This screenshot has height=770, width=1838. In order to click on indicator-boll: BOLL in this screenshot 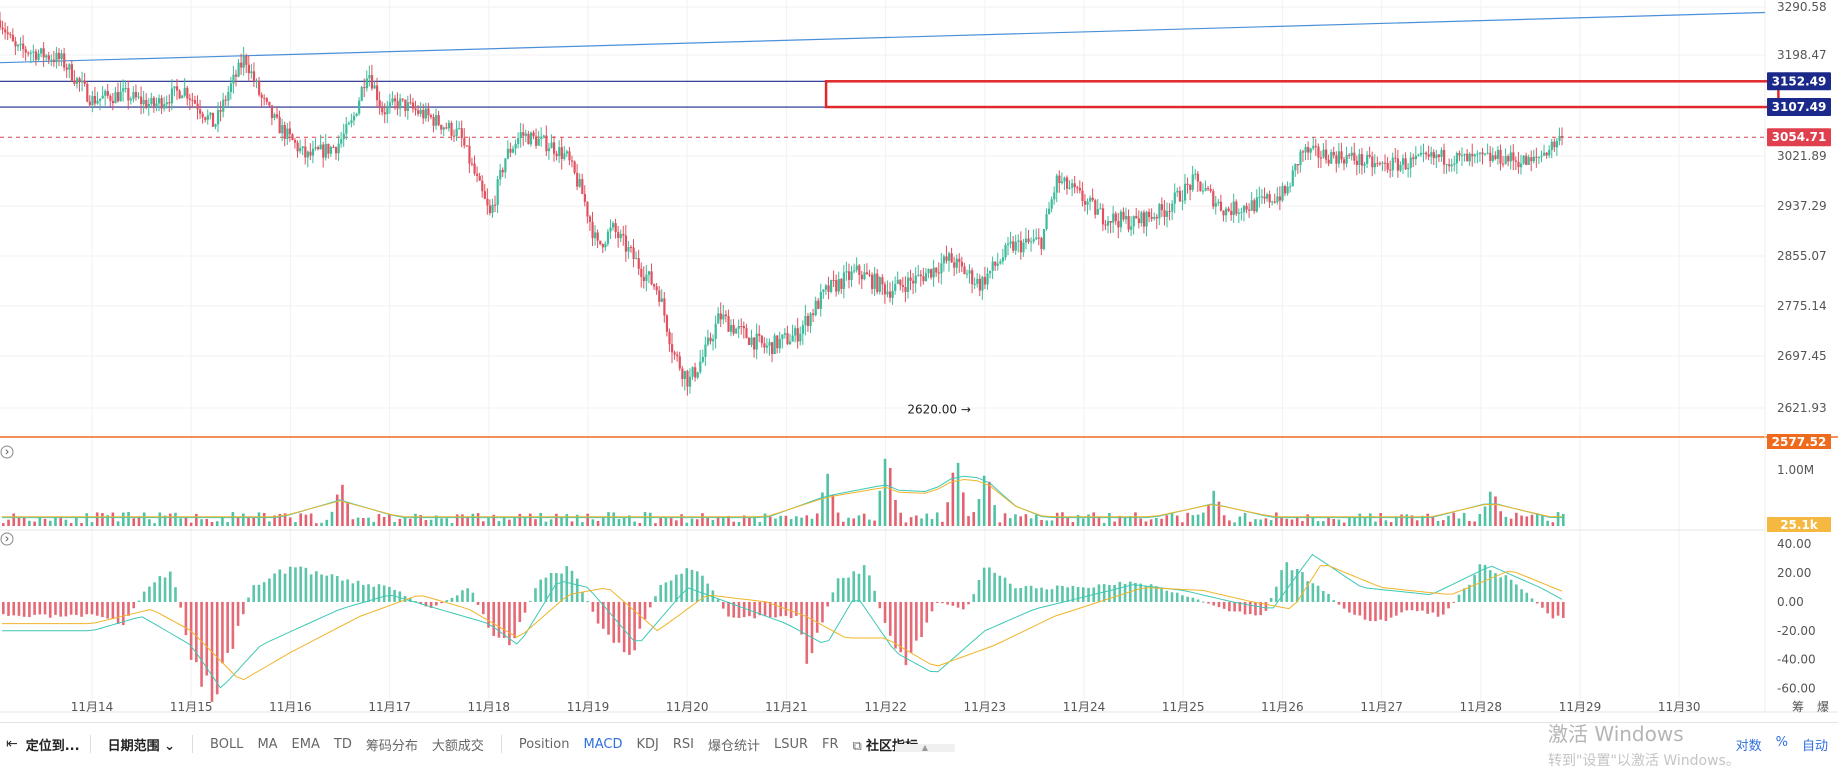, I will do `click(227, 744)`.